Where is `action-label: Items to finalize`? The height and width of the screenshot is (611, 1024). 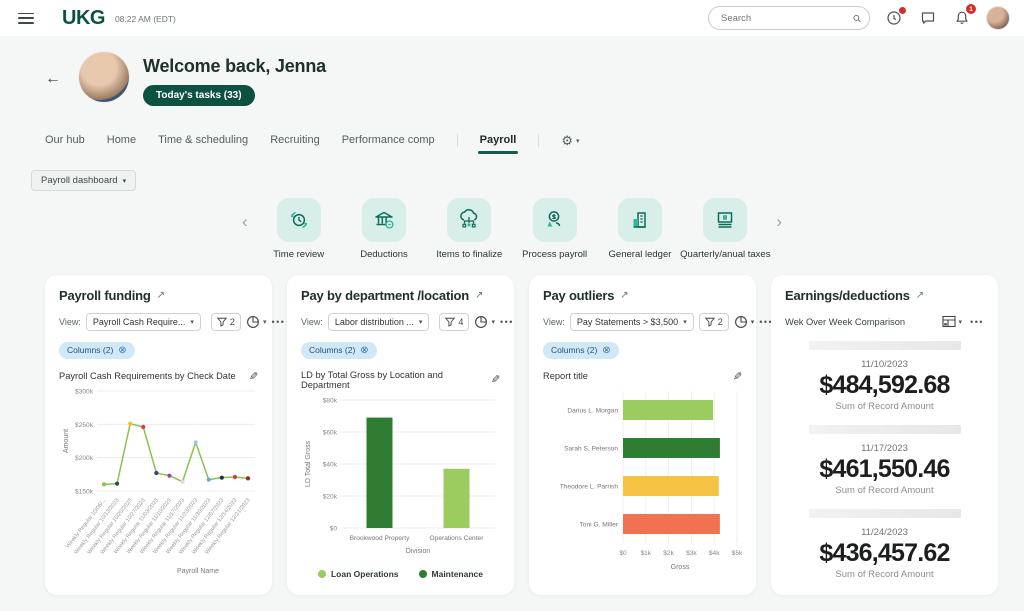
action-label: Items to finalize is located at coordinates (469, 254).